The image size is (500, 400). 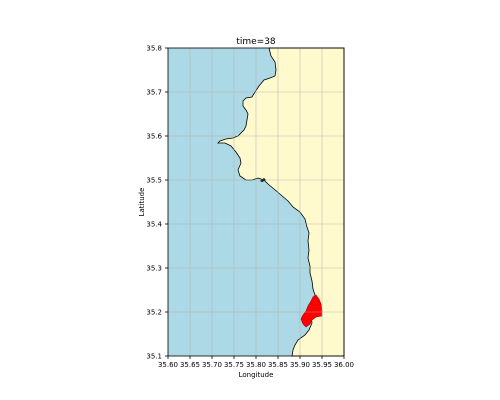 What do you see at coordinates (322, 365) in the screenshot?
I see `x-tick-label: 35.95` at bounding box center [322, 365].